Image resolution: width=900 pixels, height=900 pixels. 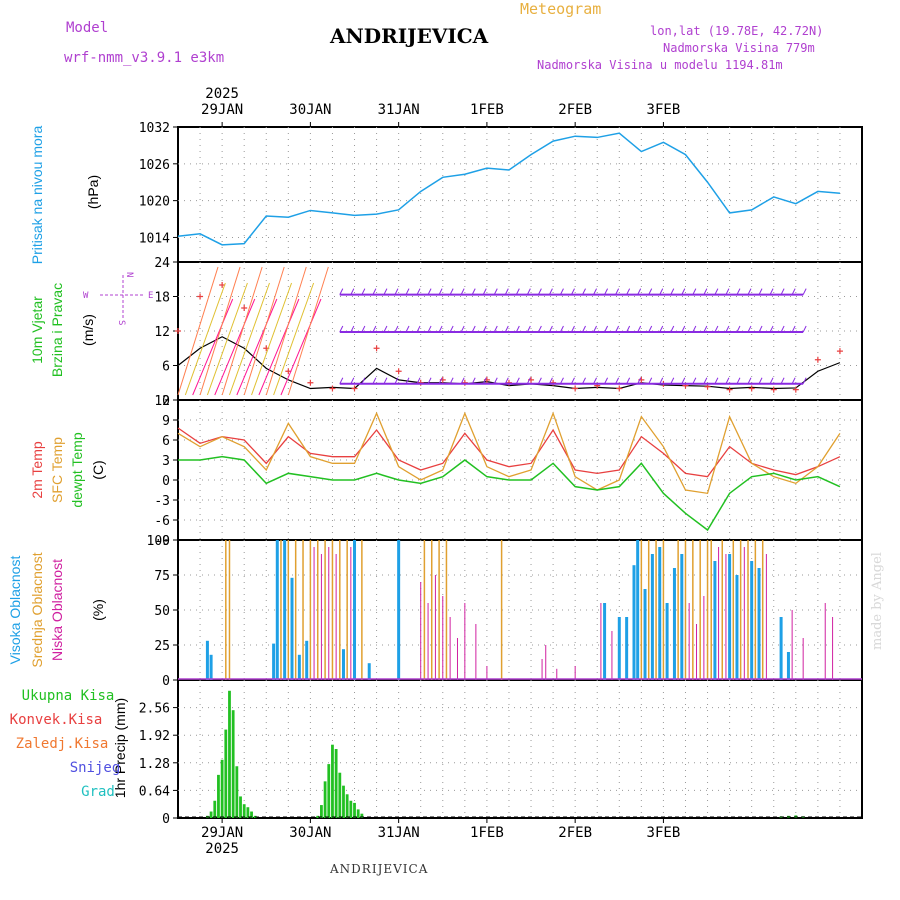 What do you see at coordinates (166, 401) in the screenshot?
I see `y-tick-label: 0` at bounding box center [166, 401].